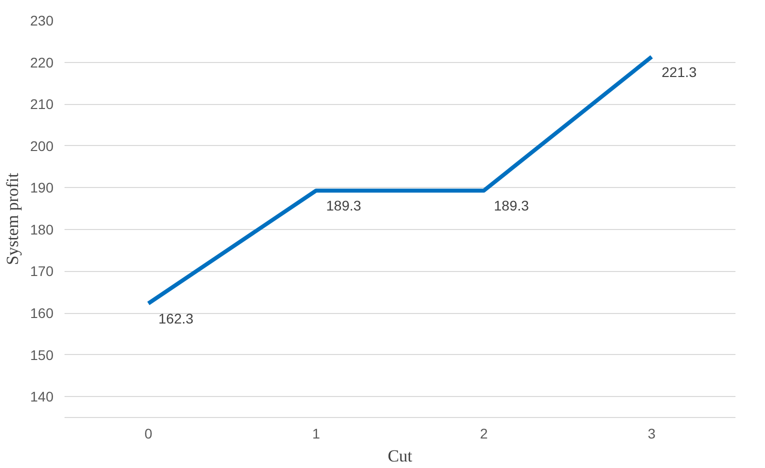 Image resolution: width=765 pixels, height=468 pixels. What do you see at coordinates (148, 434) in the screenshot?
I see `x-tick-label: 0` at bounding box center [148, 434].